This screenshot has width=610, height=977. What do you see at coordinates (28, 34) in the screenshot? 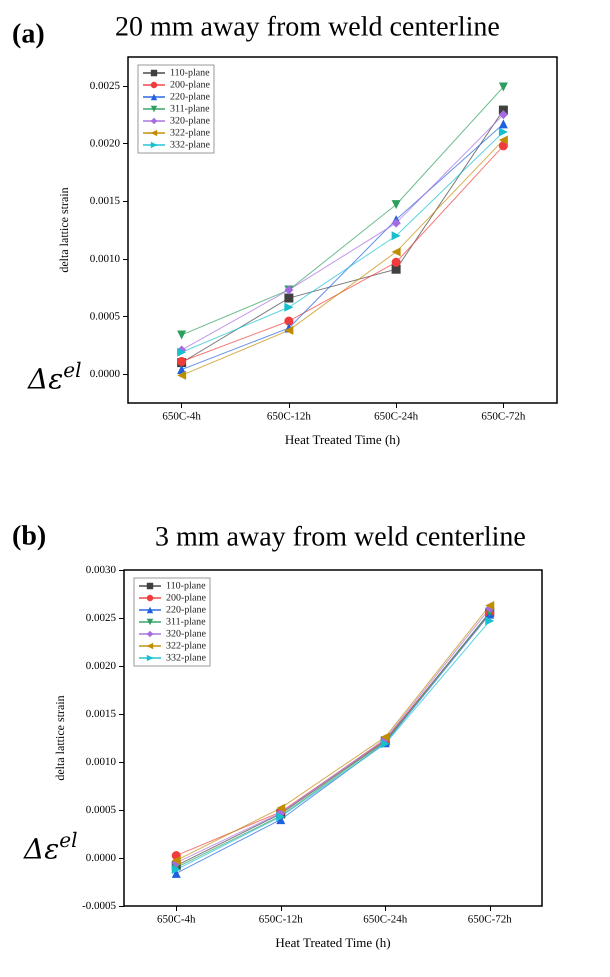
I see `text: (a)` at bounding box center [28, 34].